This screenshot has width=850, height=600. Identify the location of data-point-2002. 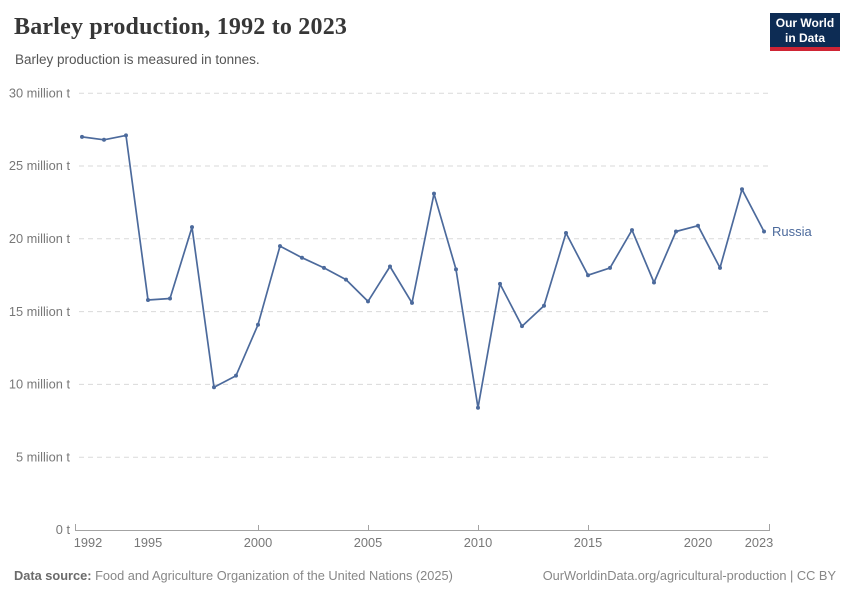
(302, 257).